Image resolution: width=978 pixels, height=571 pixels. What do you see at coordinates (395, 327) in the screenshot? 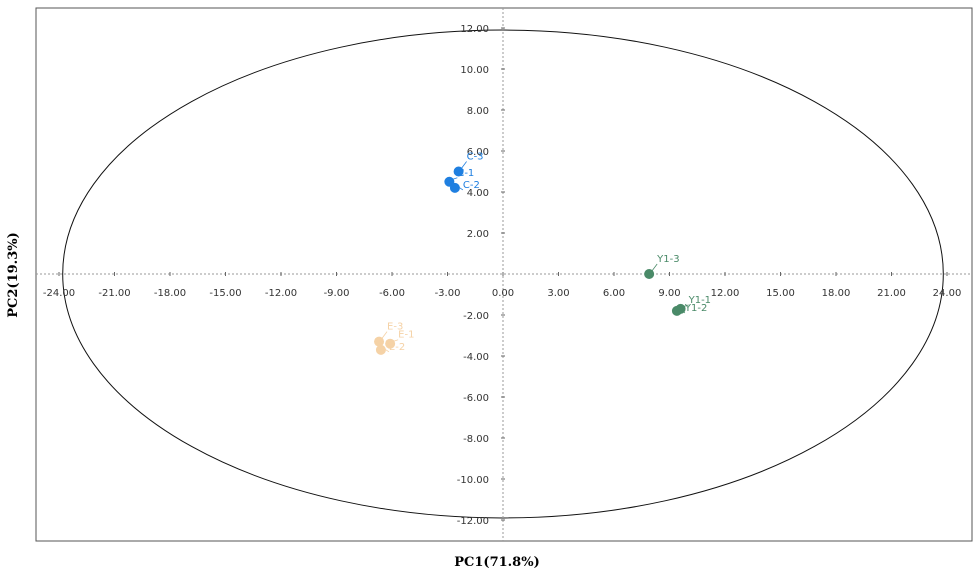
I see `point-label: E-3` at bounding box center [395, 327].